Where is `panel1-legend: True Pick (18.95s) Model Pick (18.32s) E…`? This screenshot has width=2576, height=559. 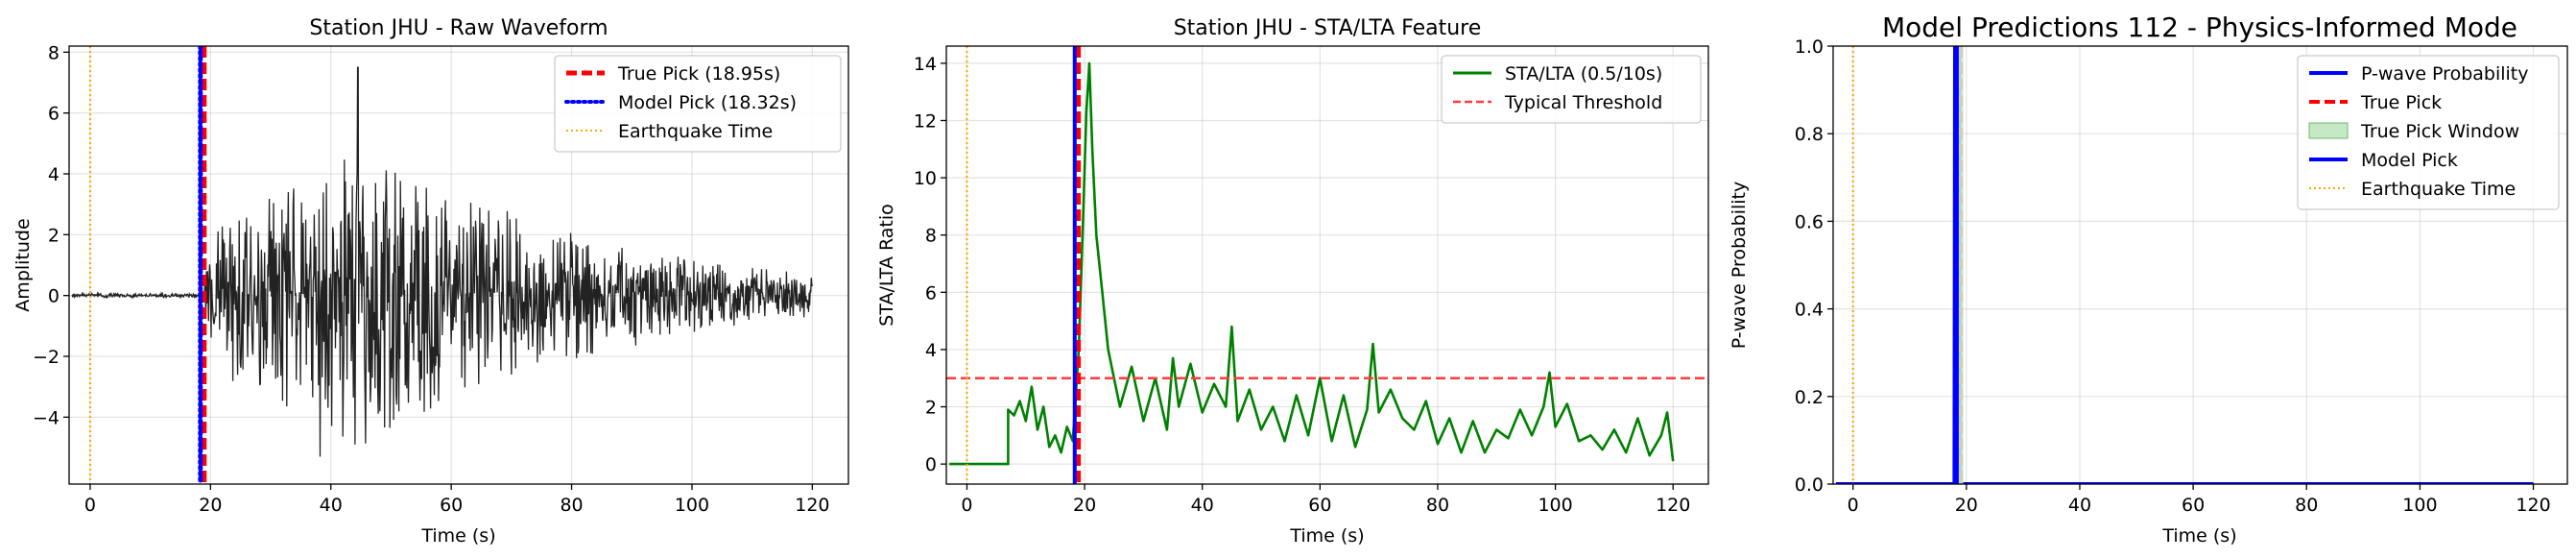
panel1-legend: True Pick (18.95s) Model Pick (18.32s) E… is located at coordinates (698, 104).